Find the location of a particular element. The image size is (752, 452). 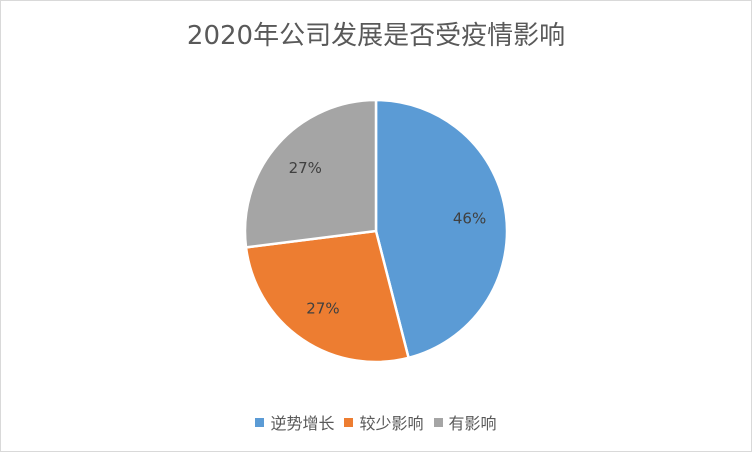

legend-item-3: 有影响 is located at coordinates (465, 422).